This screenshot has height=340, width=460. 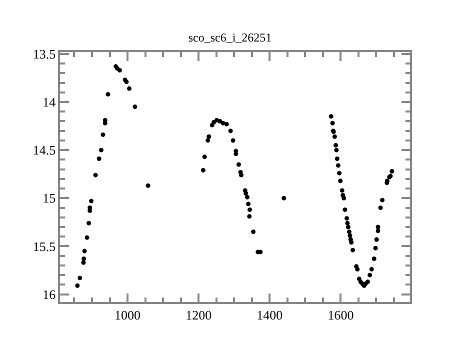 I want to click on x-tick-label: 1400, so click(x=269, y=314).